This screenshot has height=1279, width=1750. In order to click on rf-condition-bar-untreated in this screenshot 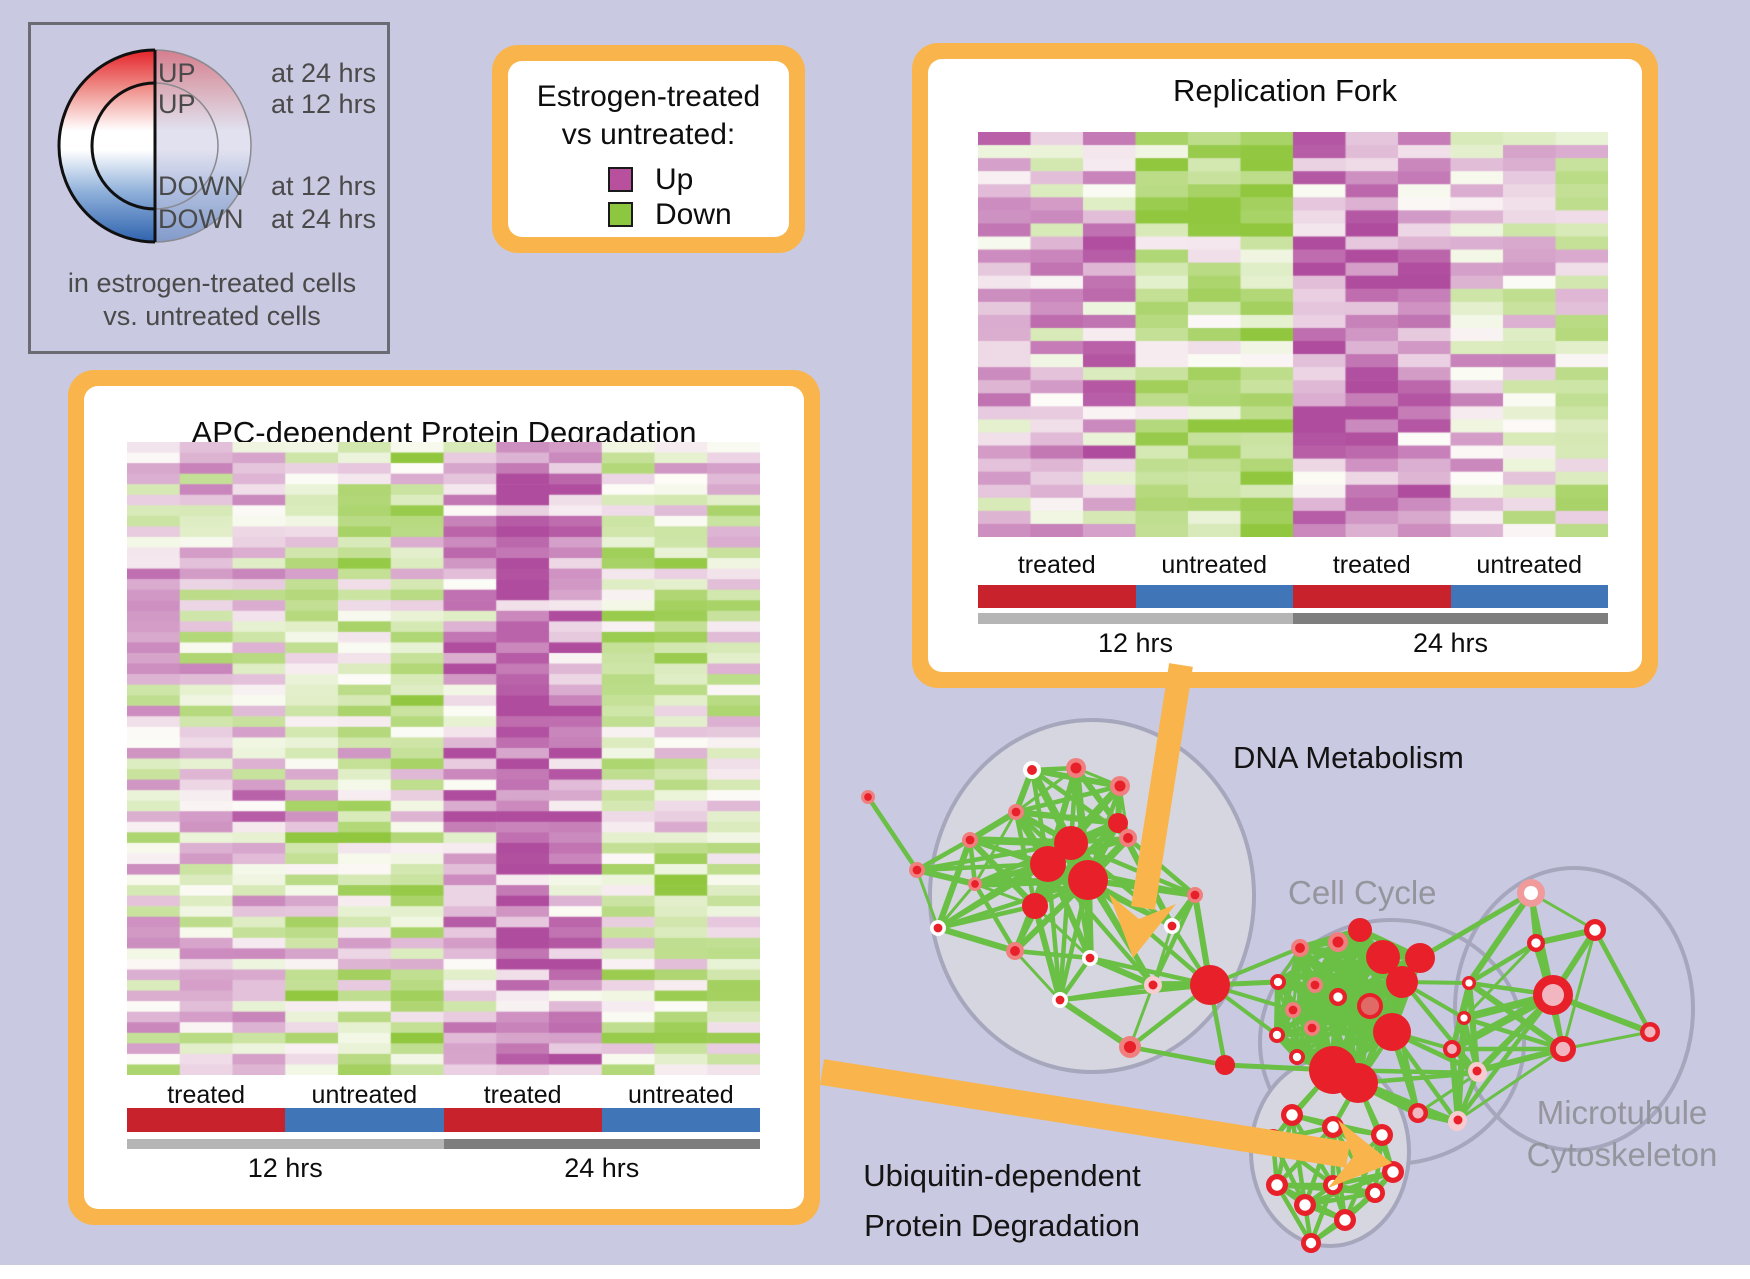, I will do `click(1214, 596)`.